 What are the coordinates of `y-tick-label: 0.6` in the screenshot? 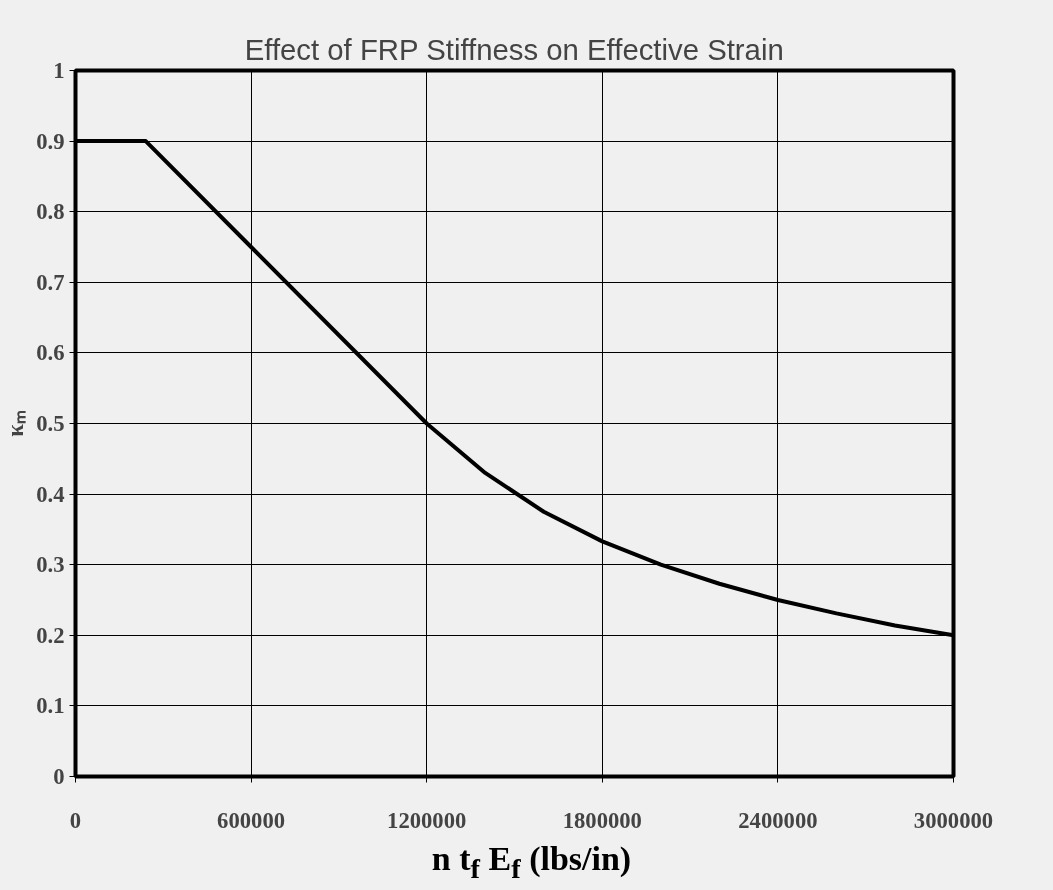 It's located at (50, 353).